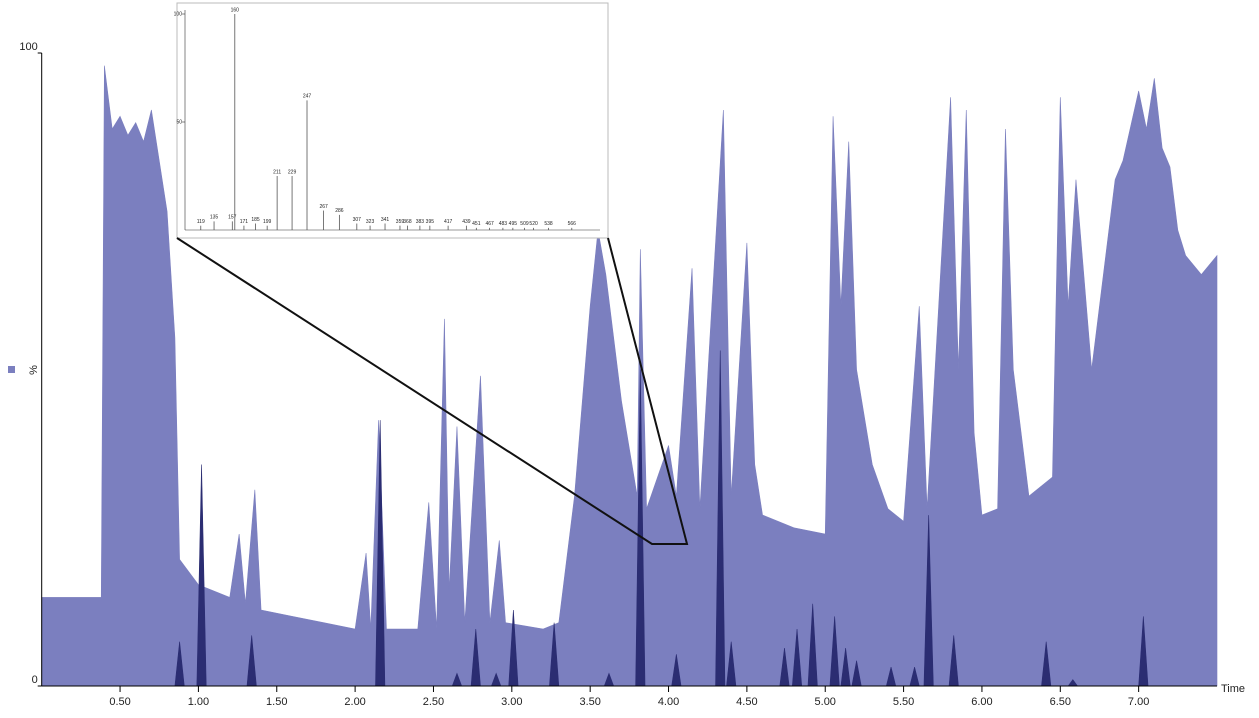  I want to click on peak-label: 509, so click(524, 224).